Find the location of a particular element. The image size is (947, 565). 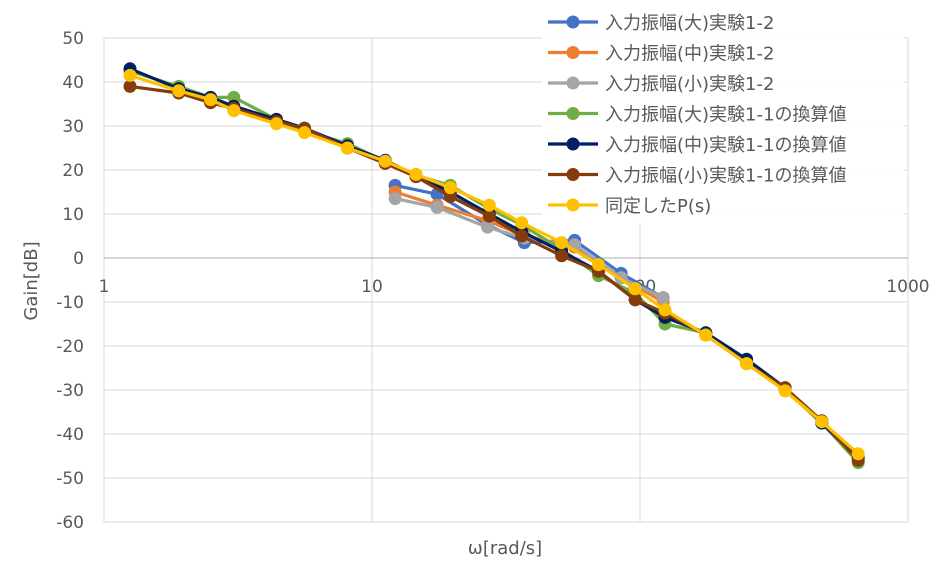

legend-label: 入力振幅(小)実験1-2 is located at coordinates (689, 84).